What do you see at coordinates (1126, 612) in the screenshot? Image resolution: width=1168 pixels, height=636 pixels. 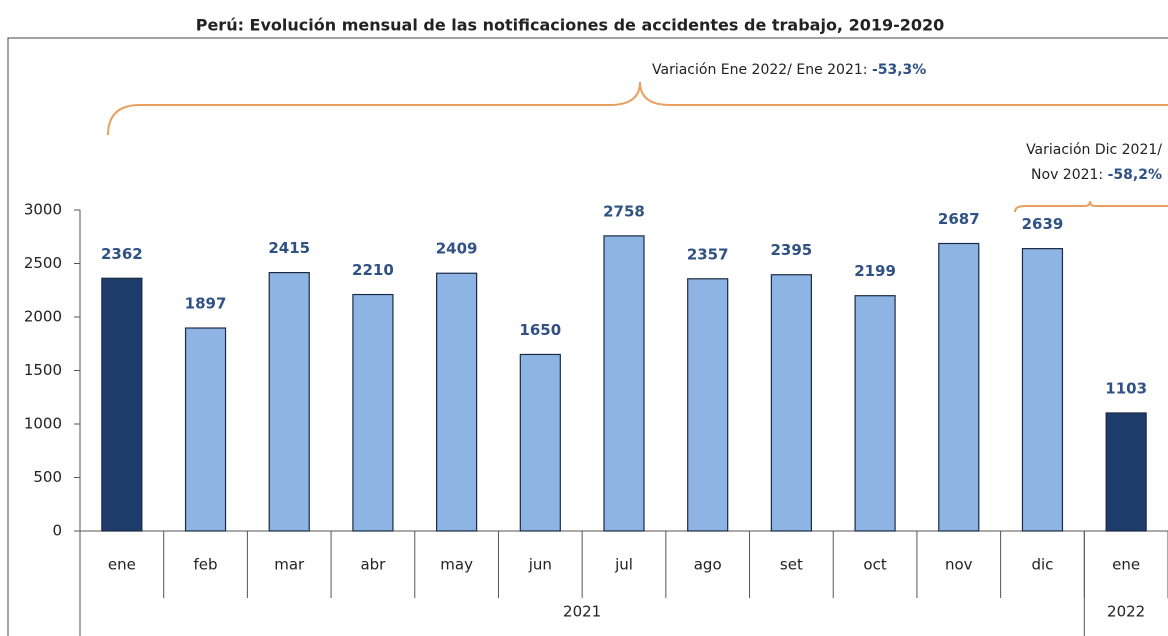 I see `group-label: 2022` at bounding box center [1126, 612].